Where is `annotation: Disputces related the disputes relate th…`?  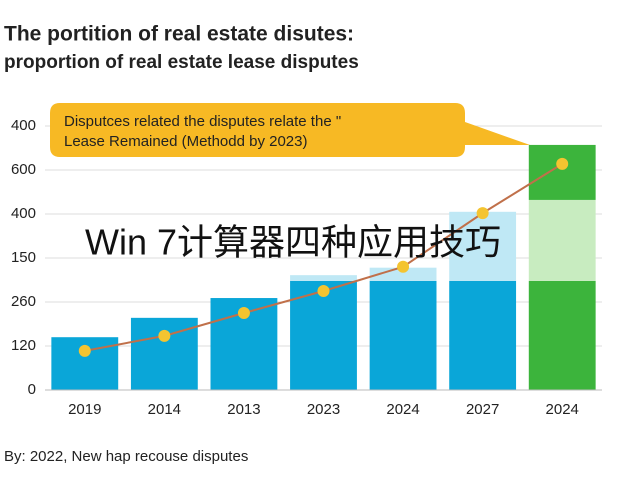 annotation: Disputces related the disputes relate th… is located at coordinates (290, 130).